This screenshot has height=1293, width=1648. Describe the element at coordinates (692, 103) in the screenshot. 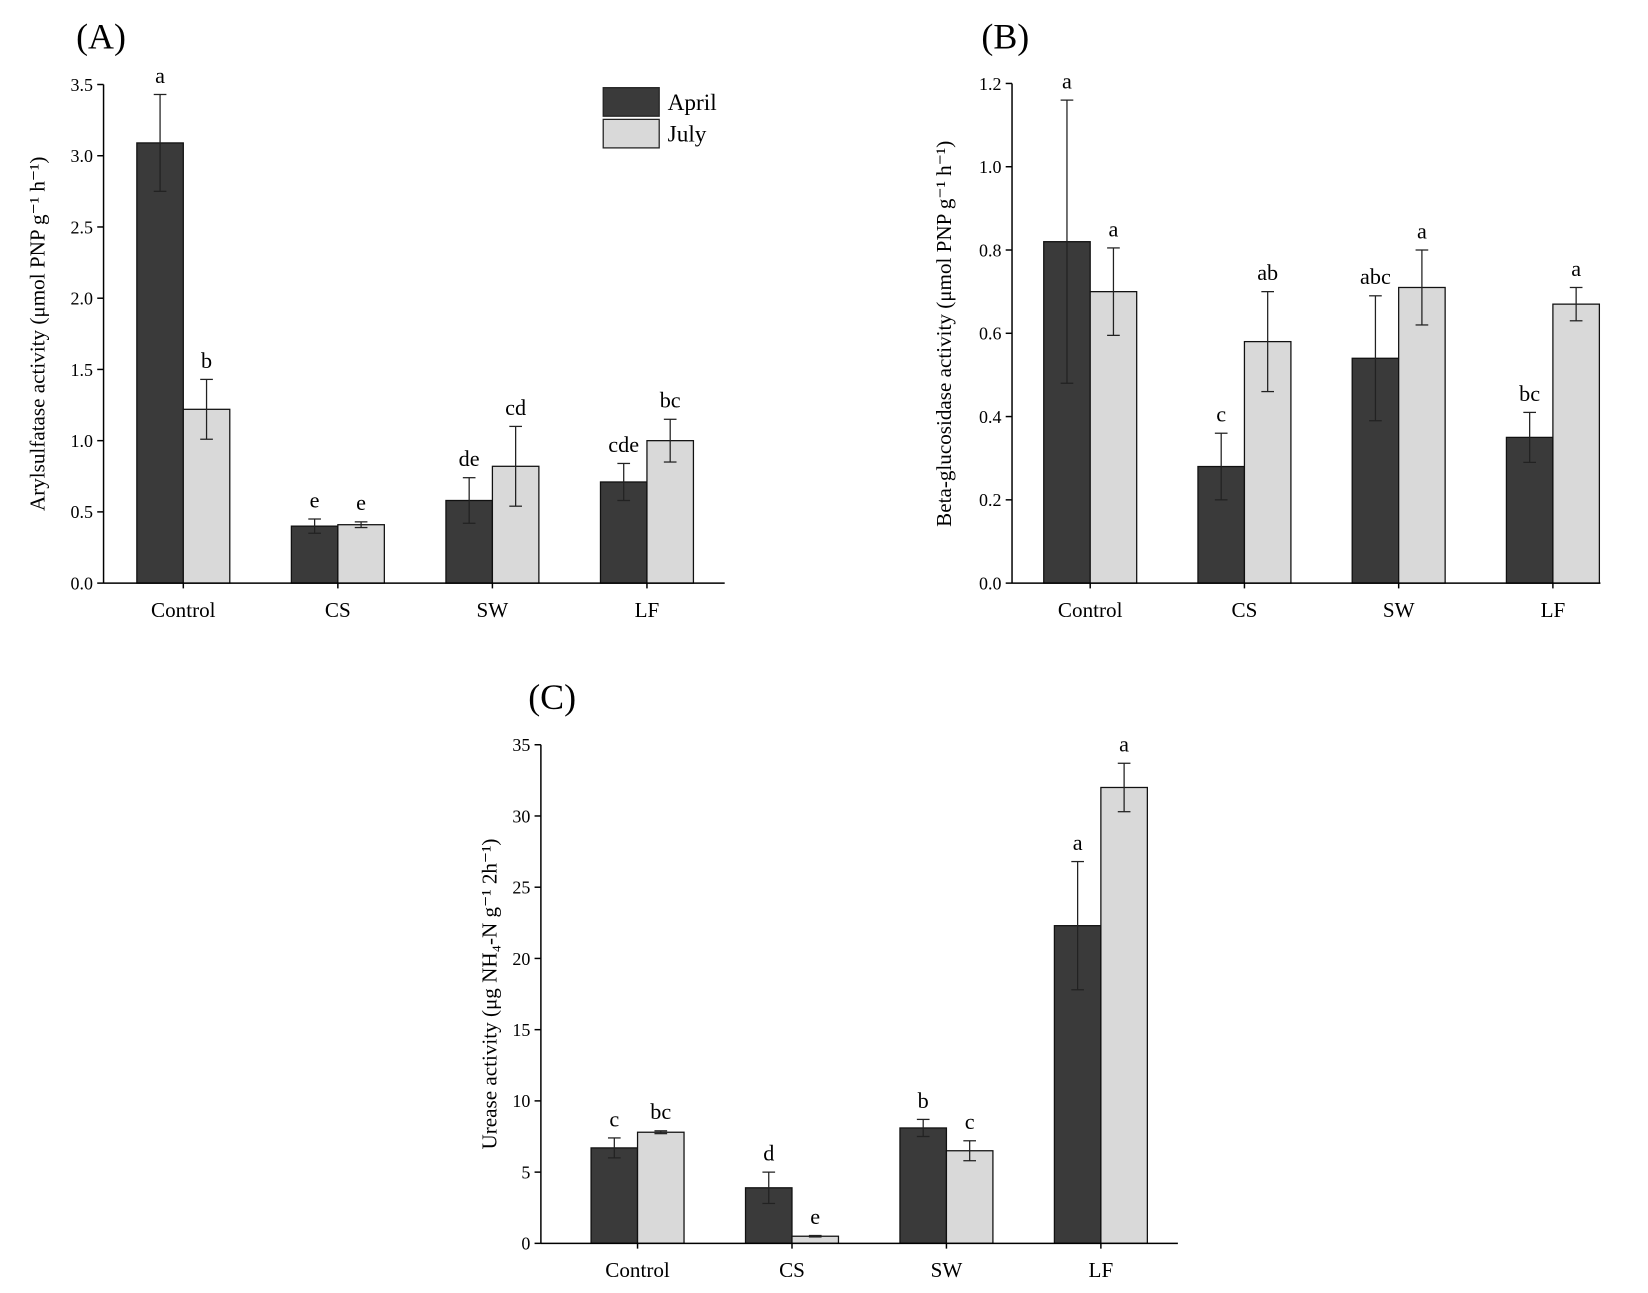

I see `legend-label-april: April` at that location.